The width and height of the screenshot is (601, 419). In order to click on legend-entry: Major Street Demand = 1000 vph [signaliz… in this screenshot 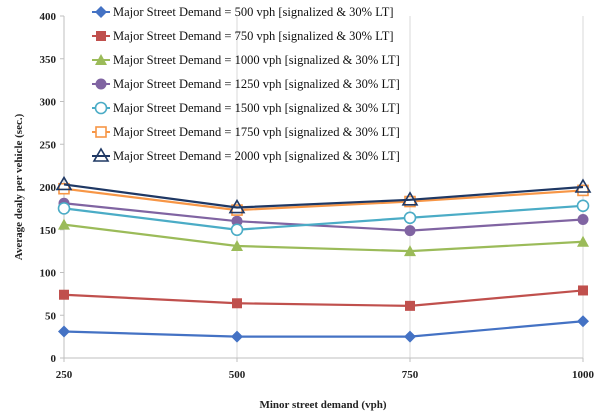, I will do `click(246, 60)`.